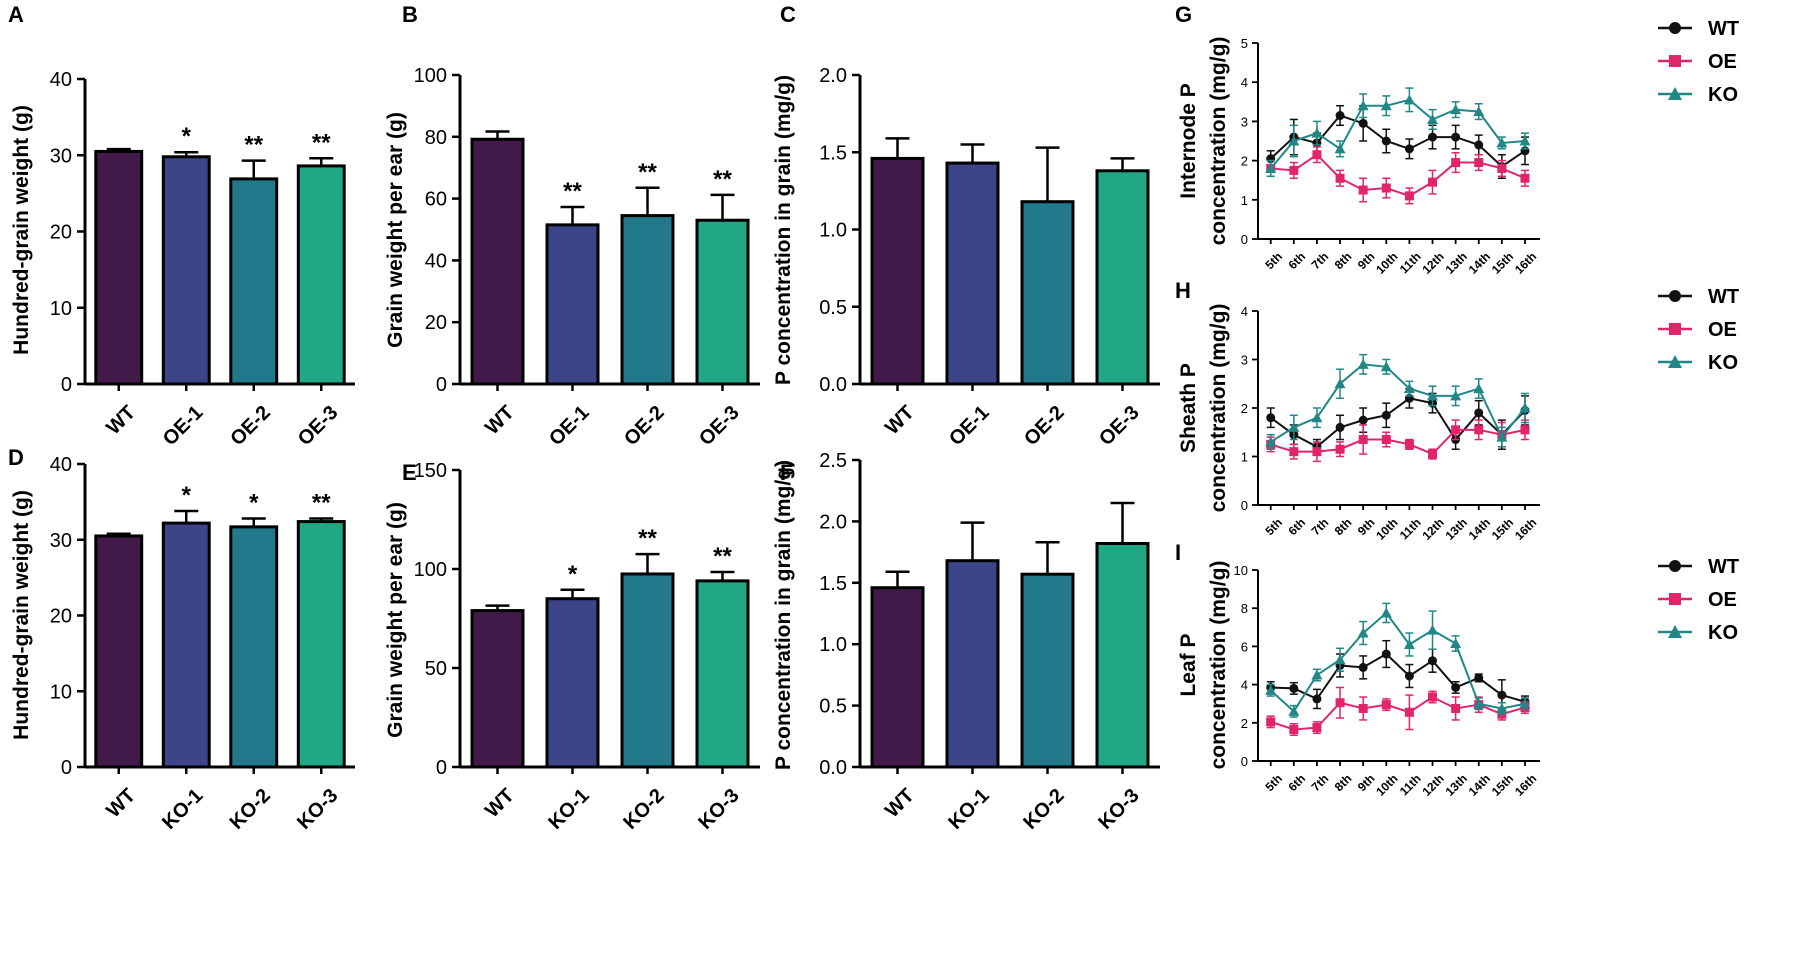 The width and height of the screenshot is (1819, 959). I want to click on x-tick-label: 16th, so click(1525, 528).